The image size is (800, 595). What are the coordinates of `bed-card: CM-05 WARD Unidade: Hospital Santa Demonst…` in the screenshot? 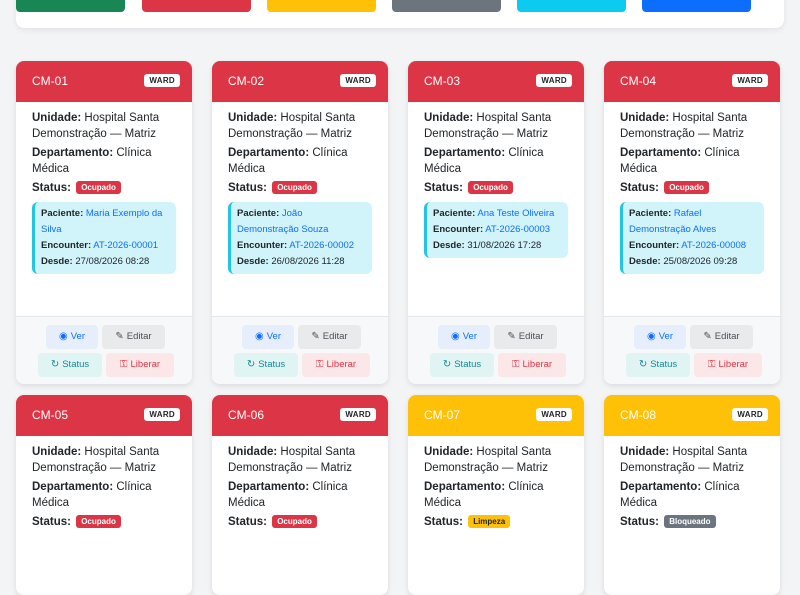 It's located at (104, 495).